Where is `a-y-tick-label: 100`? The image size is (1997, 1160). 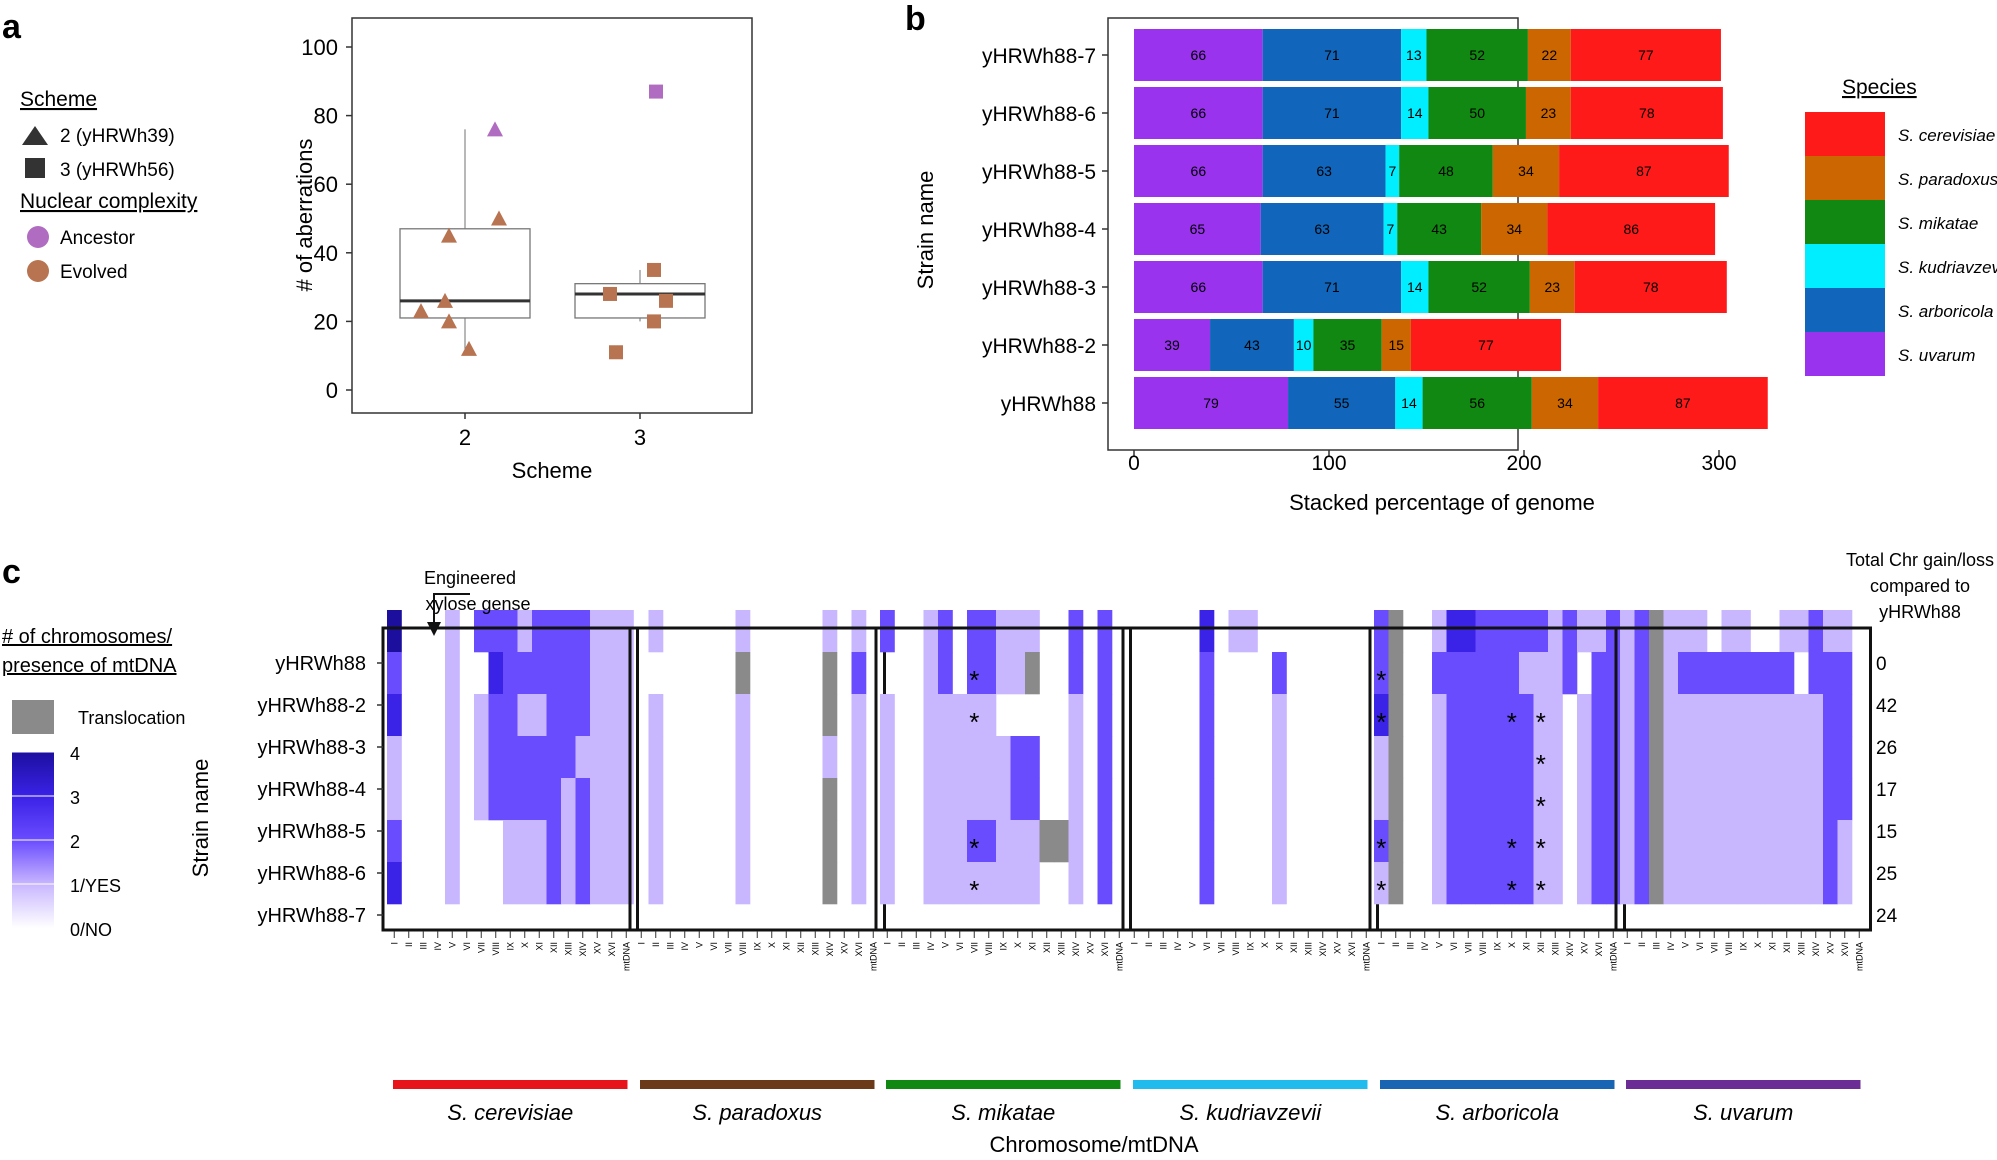 a-y-tick-label: 100 is located at coordinates (319, 47).